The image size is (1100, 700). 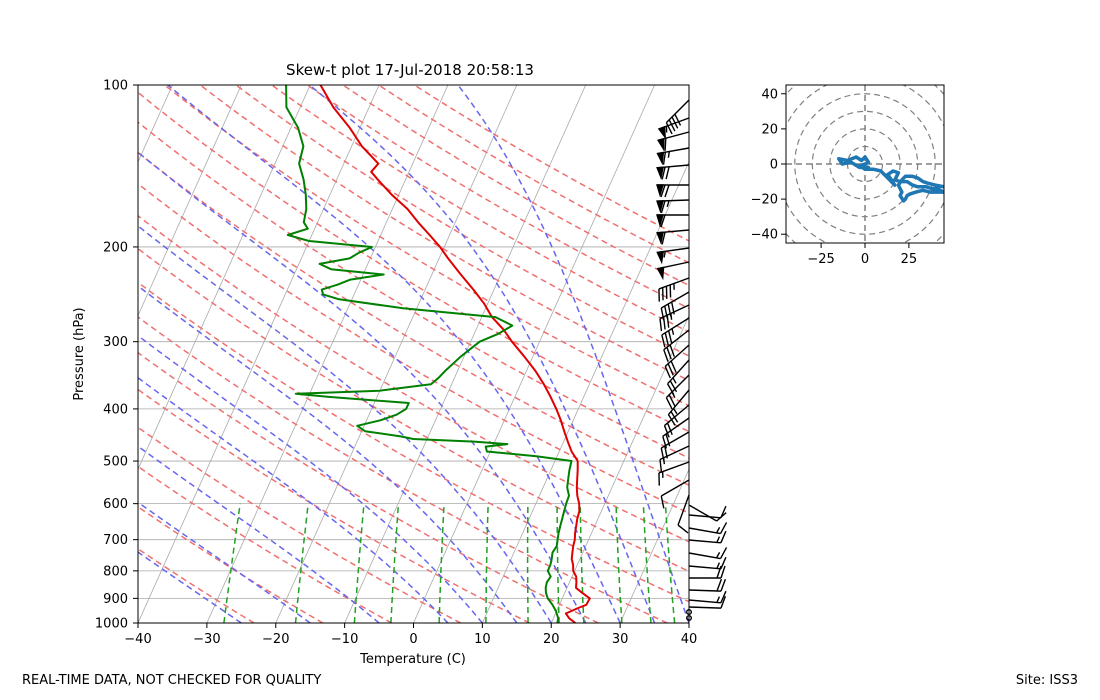 I want to click on x-tick-label: 0, so click(x=413, y=639).